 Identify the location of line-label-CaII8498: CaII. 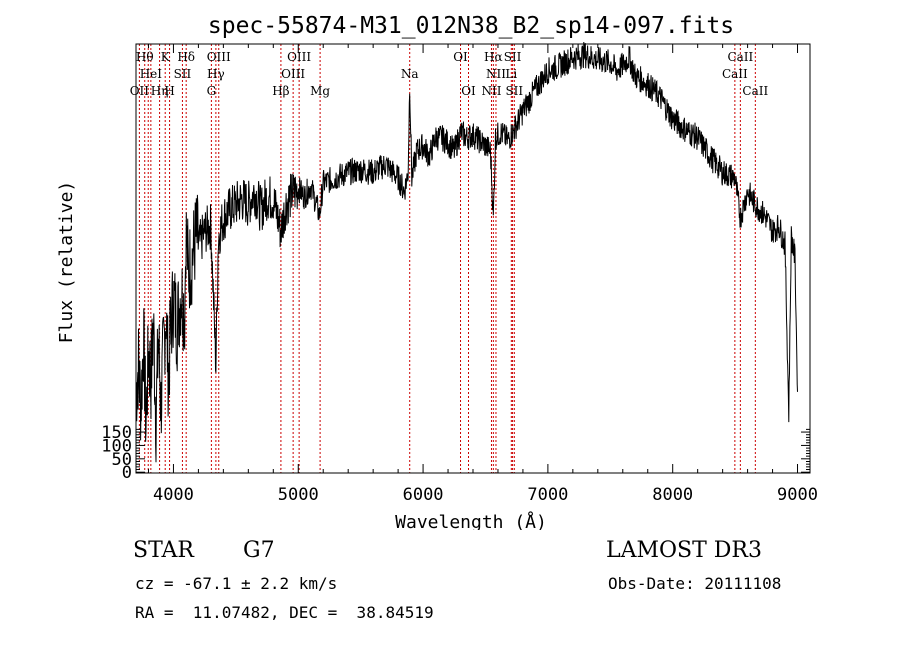
(735, 74).